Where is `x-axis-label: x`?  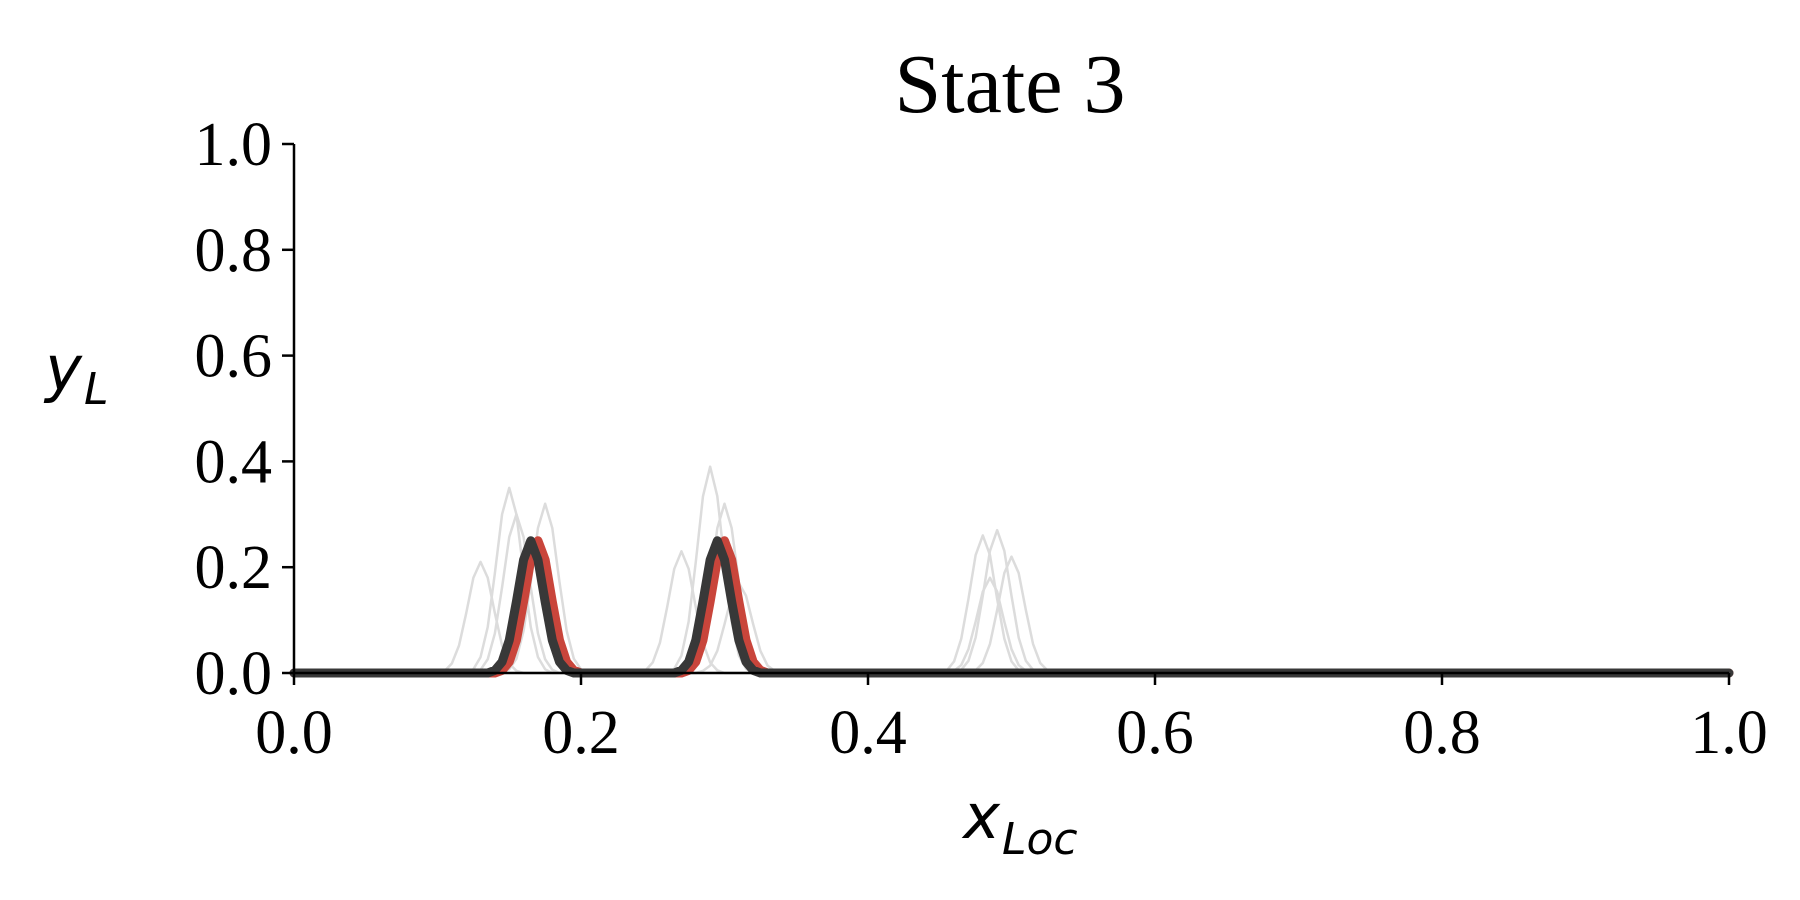 x-axis-label: x is located at coordinates (981, 816).